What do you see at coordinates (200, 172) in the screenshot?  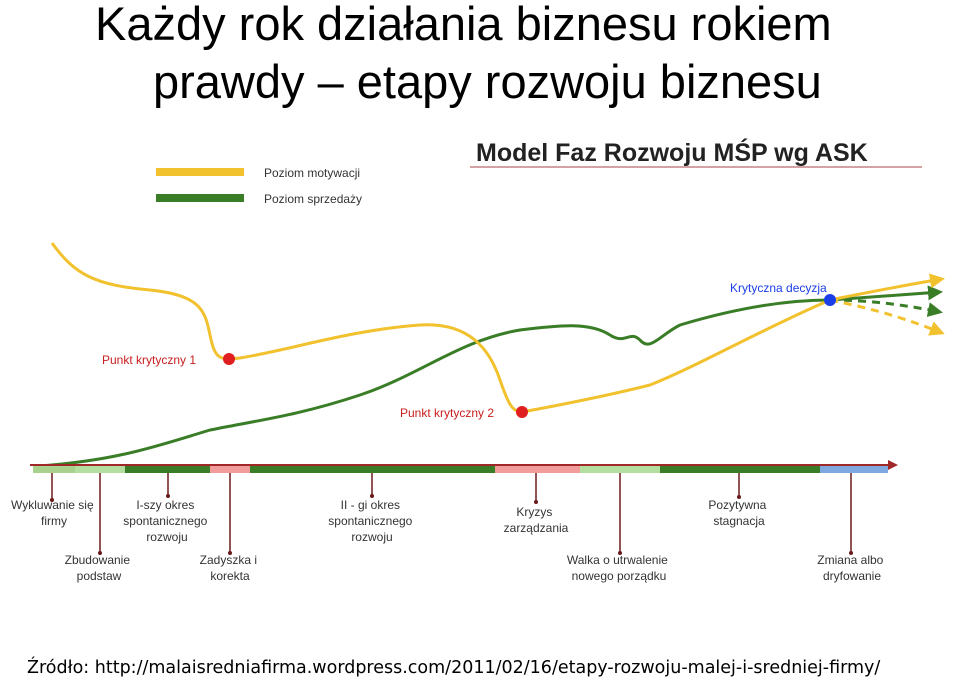 I see `legend-swatch-motivation` at bounding box center [200, 172].